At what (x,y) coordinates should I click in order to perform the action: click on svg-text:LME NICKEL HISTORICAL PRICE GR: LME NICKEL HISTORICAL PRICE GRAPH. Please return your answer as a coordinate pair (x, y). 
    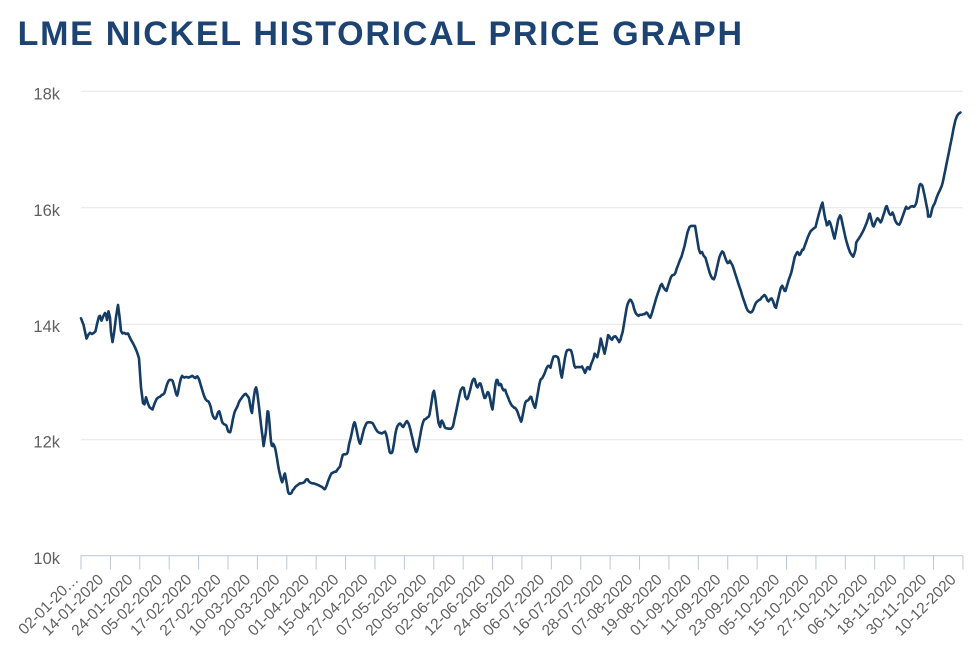
    Looking at the image, I should click on (381, 34).